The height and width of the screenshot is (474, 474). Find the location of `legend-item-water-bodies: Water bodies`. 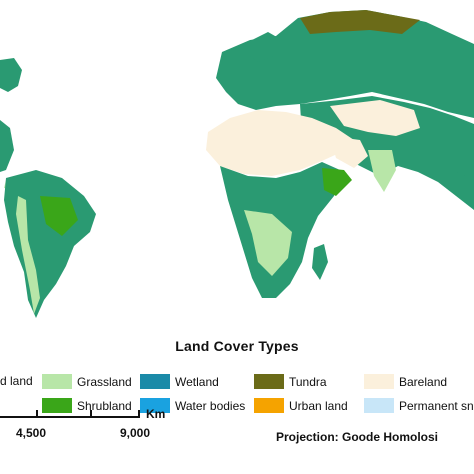

legend-item-water-bodies: Water bodies is located at coordinates (192, 405).